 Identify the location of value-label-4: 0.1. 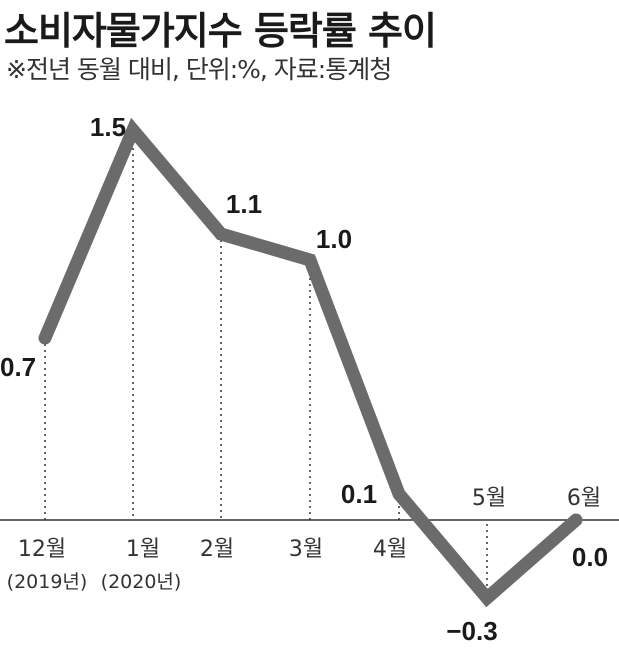
(359, 494).